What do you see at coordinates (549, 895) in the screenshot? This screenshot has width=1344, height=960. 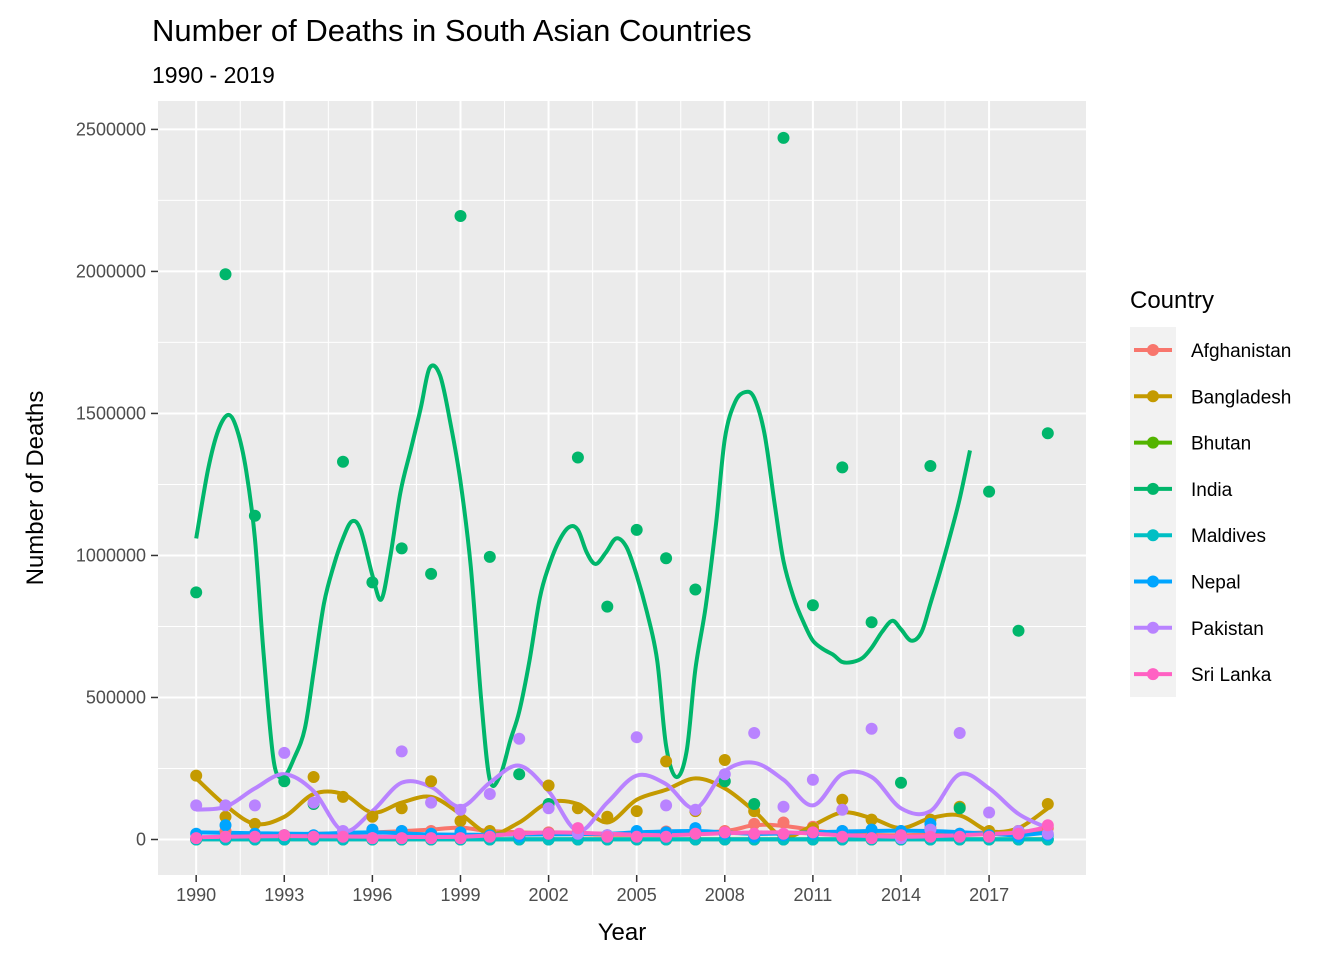 I see `x-tick-label: 2002` at bounding box center [549, 895].